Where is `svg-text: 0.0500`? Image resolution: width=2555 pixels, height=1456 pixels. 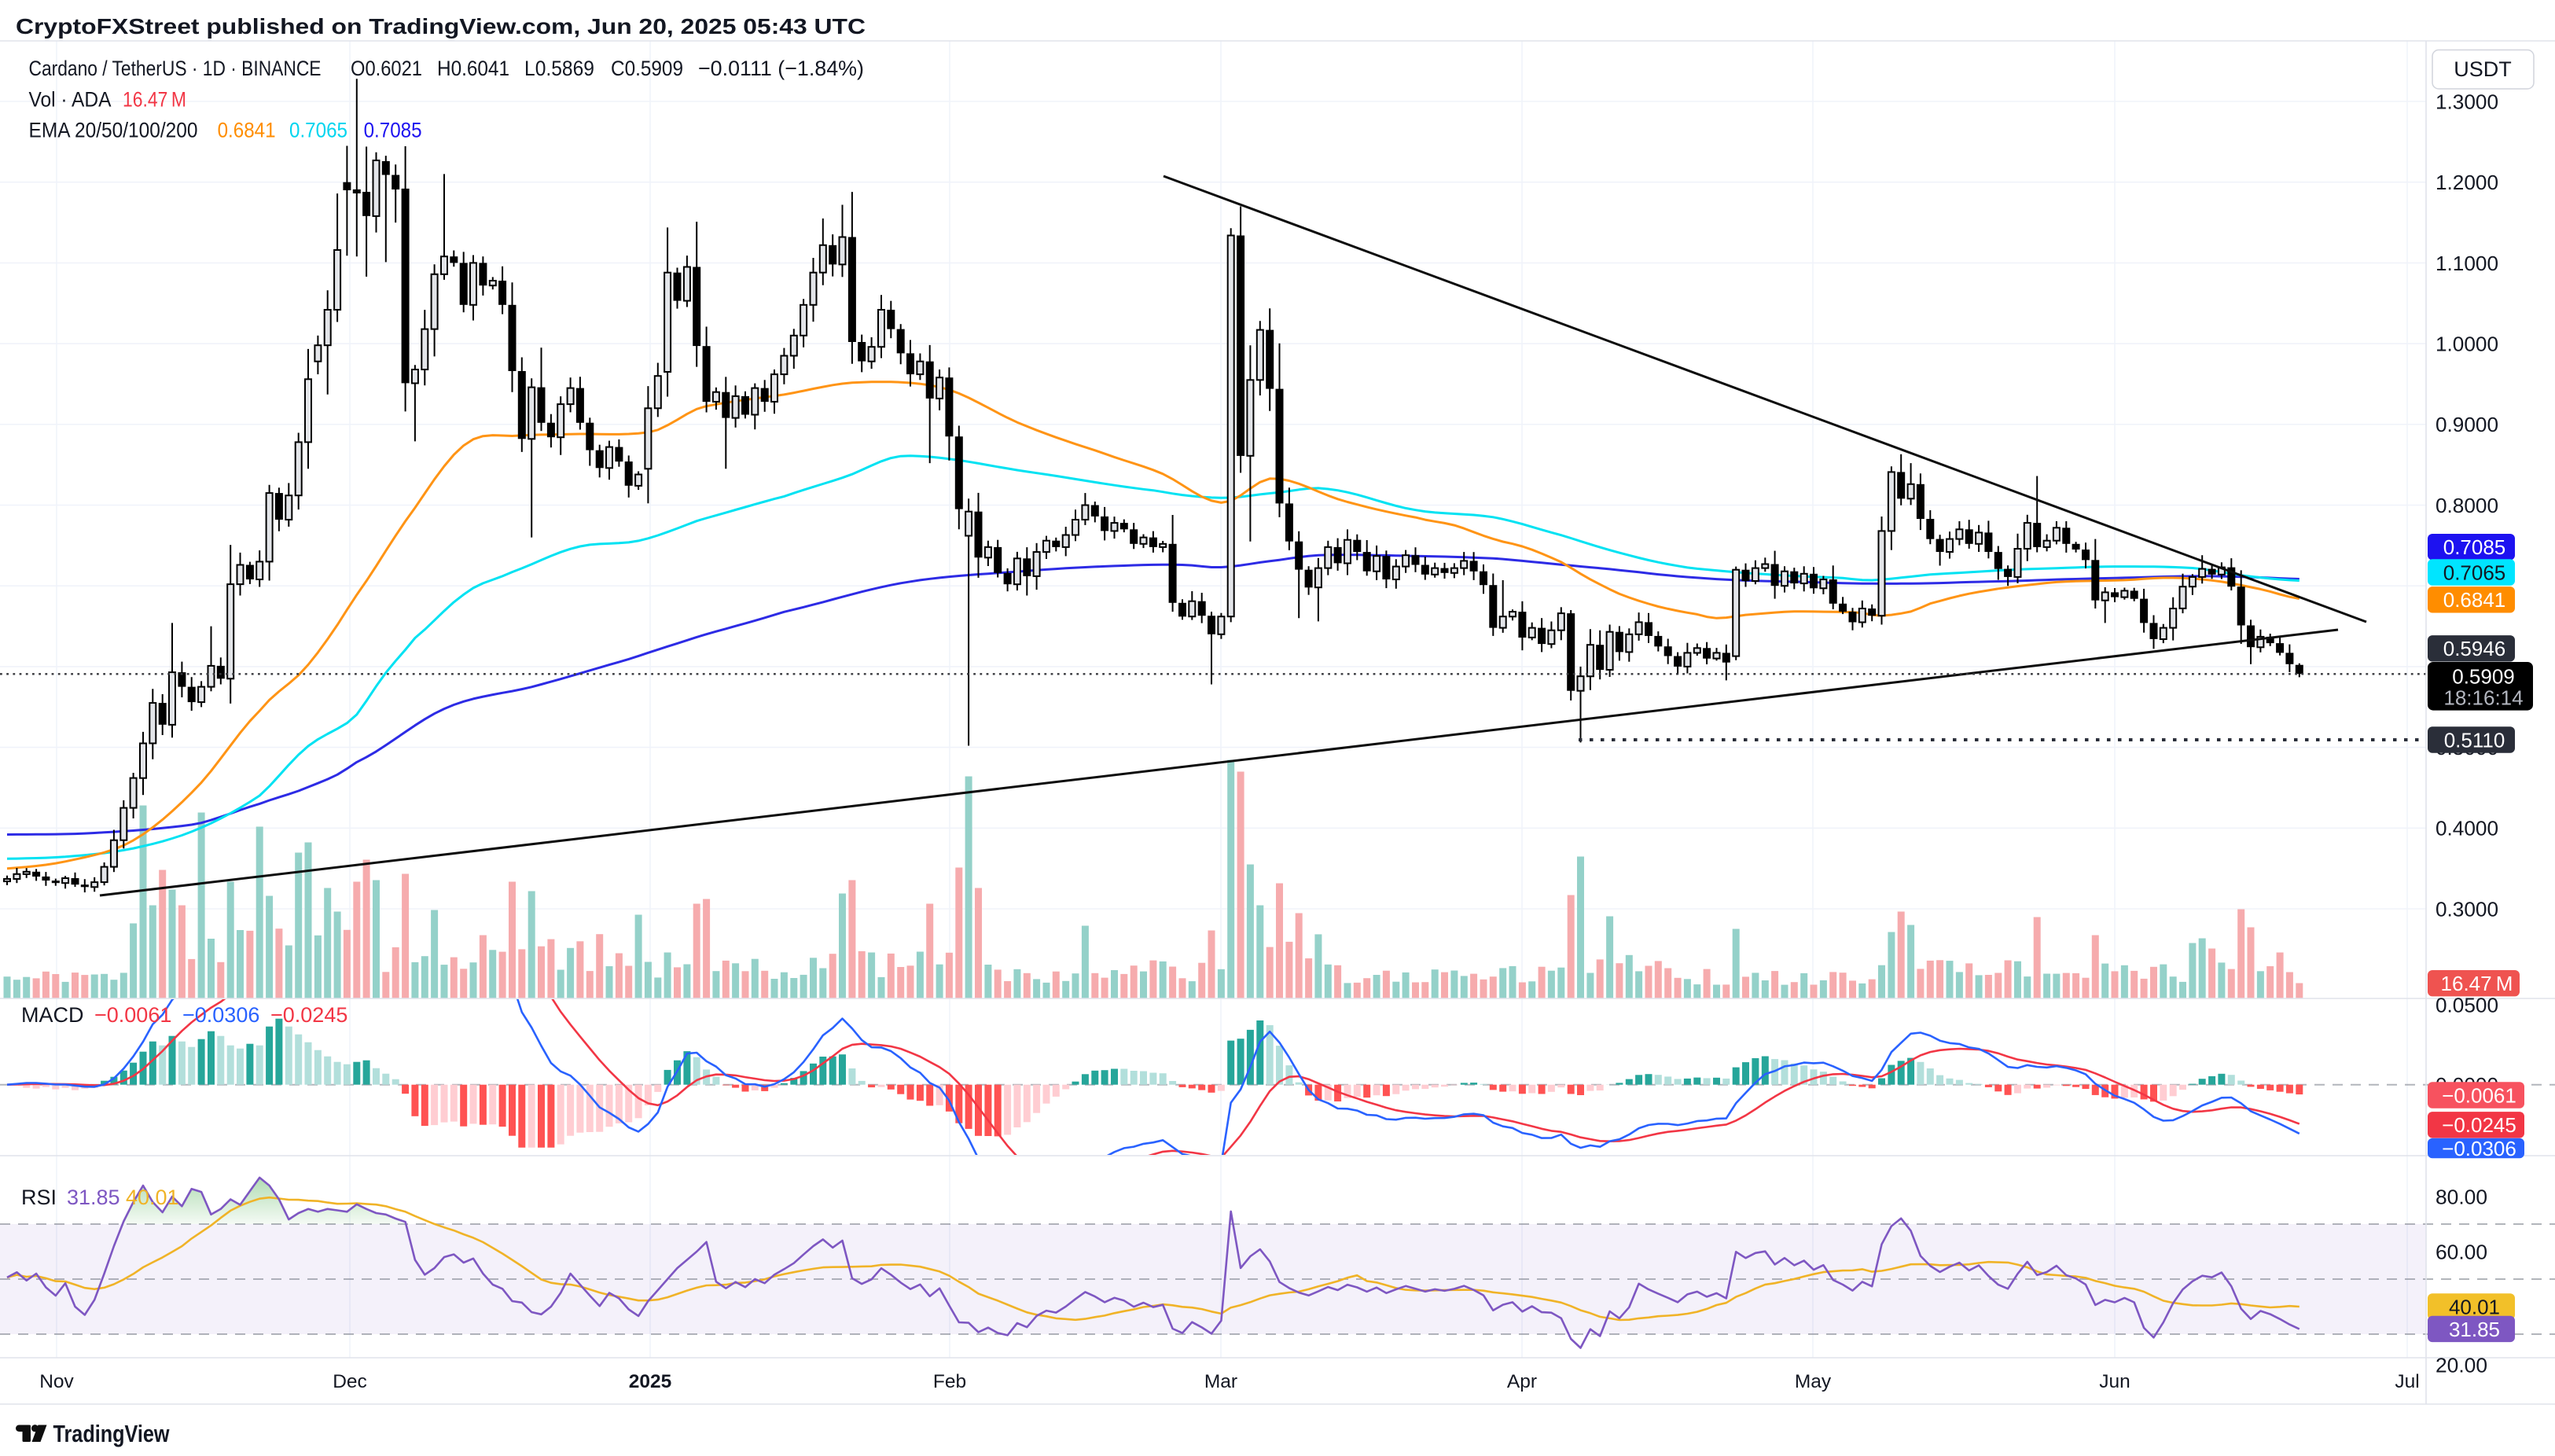
svg-text: 0.0500 is located at coordinates (2467, 1005).